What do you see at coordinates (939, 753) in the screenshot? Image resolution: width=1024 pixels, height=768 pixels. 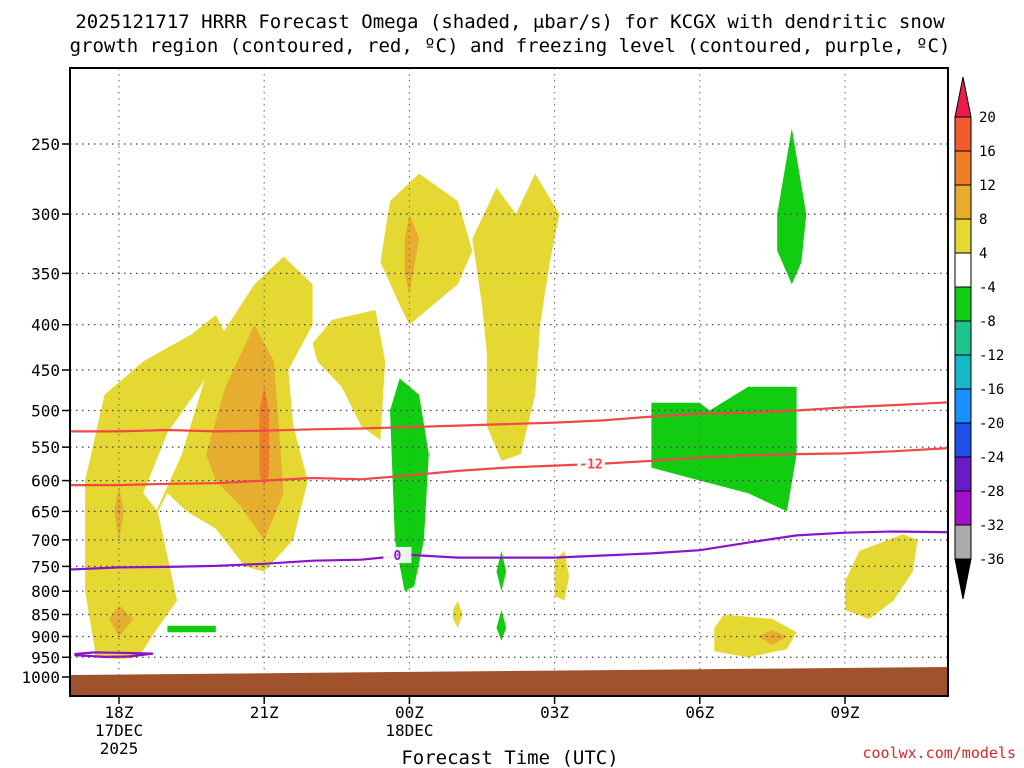 I see `credit-link: coolwx.com/models` at bounding box center [939, 753].